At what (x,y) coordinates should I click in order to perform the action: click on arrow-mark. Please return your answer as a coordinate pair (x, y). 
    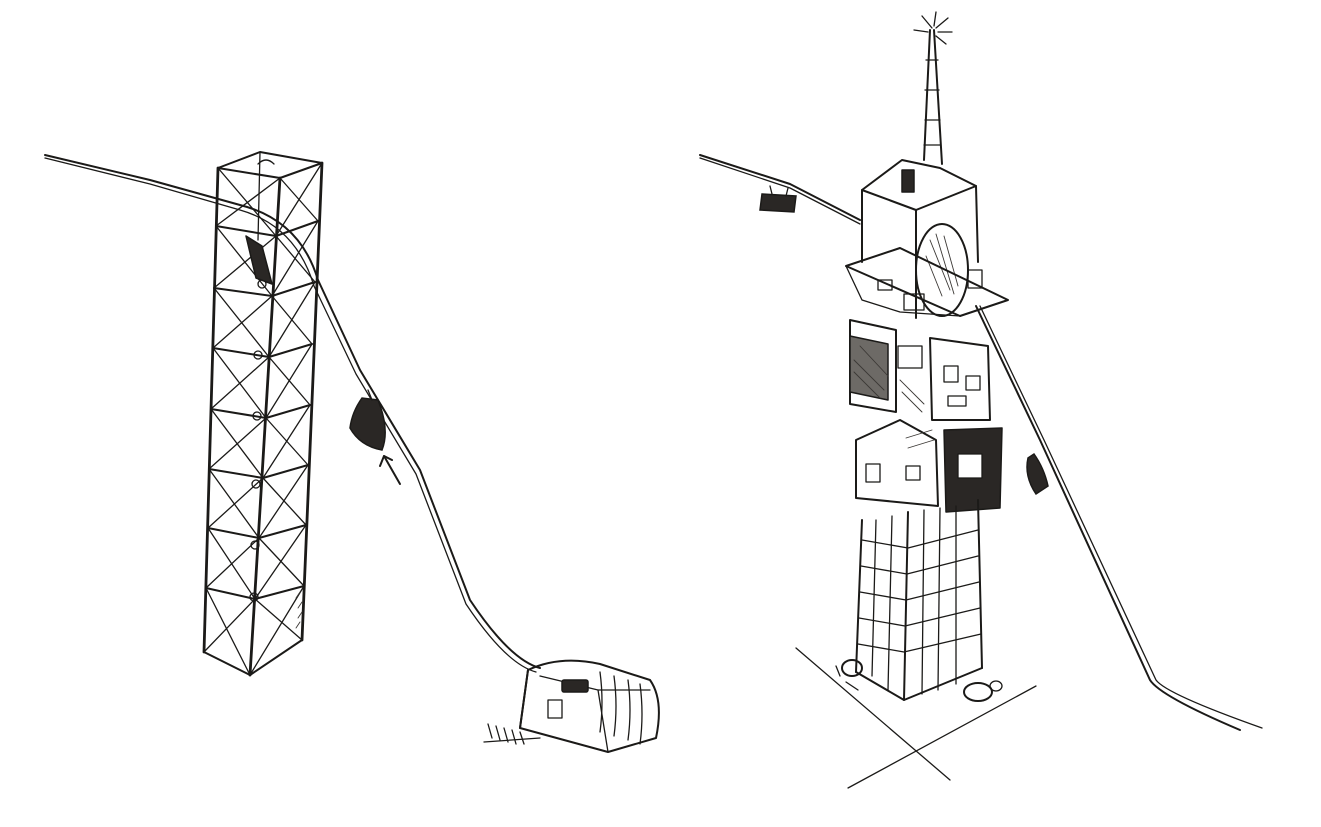
    Looking at the image, I should click on (390, 470).